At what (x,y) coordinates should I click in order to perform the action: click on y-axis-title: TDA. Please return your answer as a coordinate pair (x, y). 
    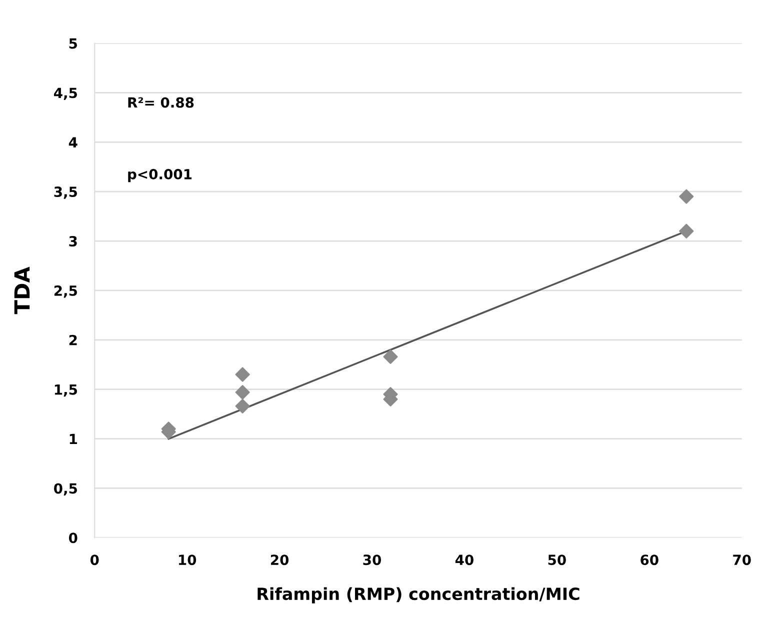
    Looking at the image, I should click on (22, 290).